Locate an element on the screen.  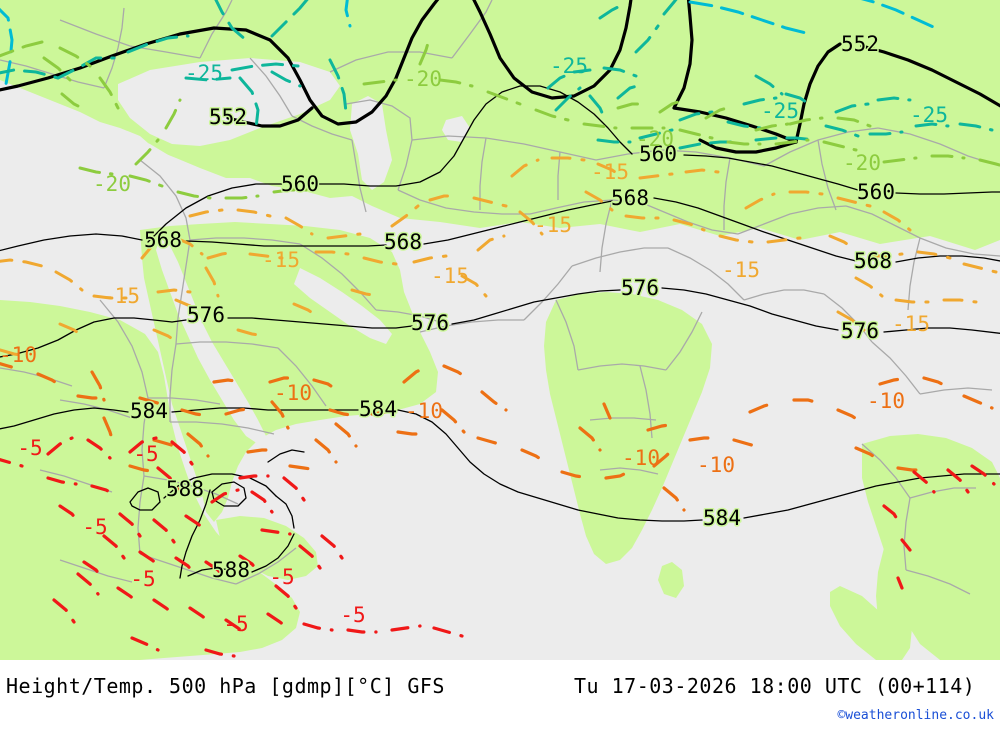
land-arabia is located at coordinates (289, 372).